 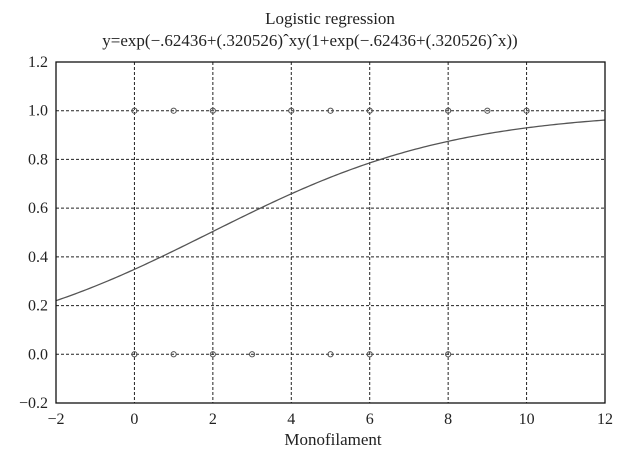 I want to click on y-tick-label: 0.4, so click(x=38, y=257).